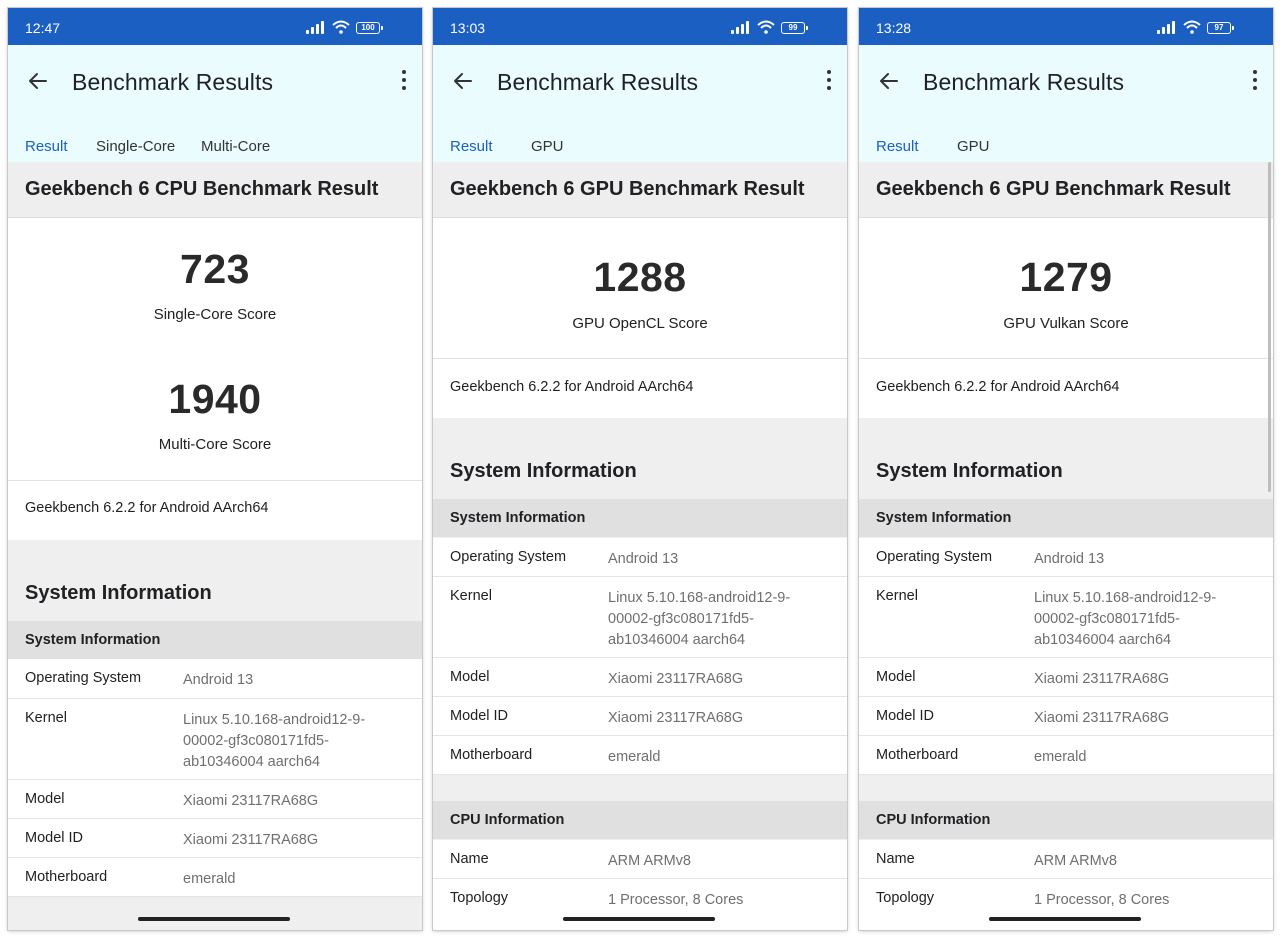  What do you see at coordinates (917, 755) in the screenshot?
I see `info-key: Motherboard` at bounding box center [917, 755].